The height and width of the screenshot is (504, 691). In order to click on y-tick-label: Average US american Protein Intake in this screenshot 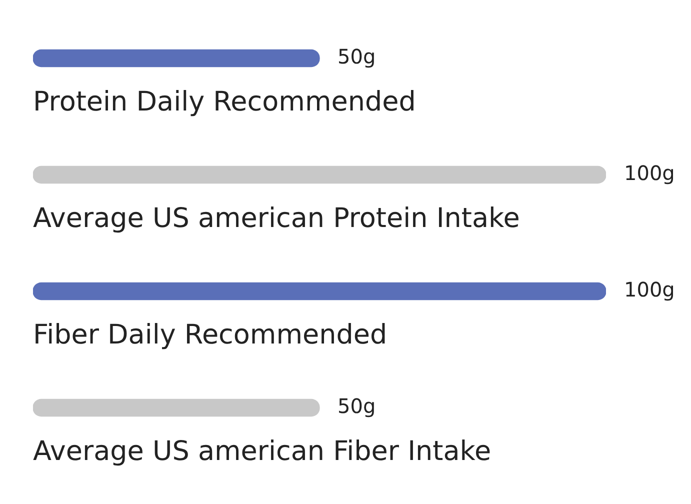, I will do `click(276, 218)`.